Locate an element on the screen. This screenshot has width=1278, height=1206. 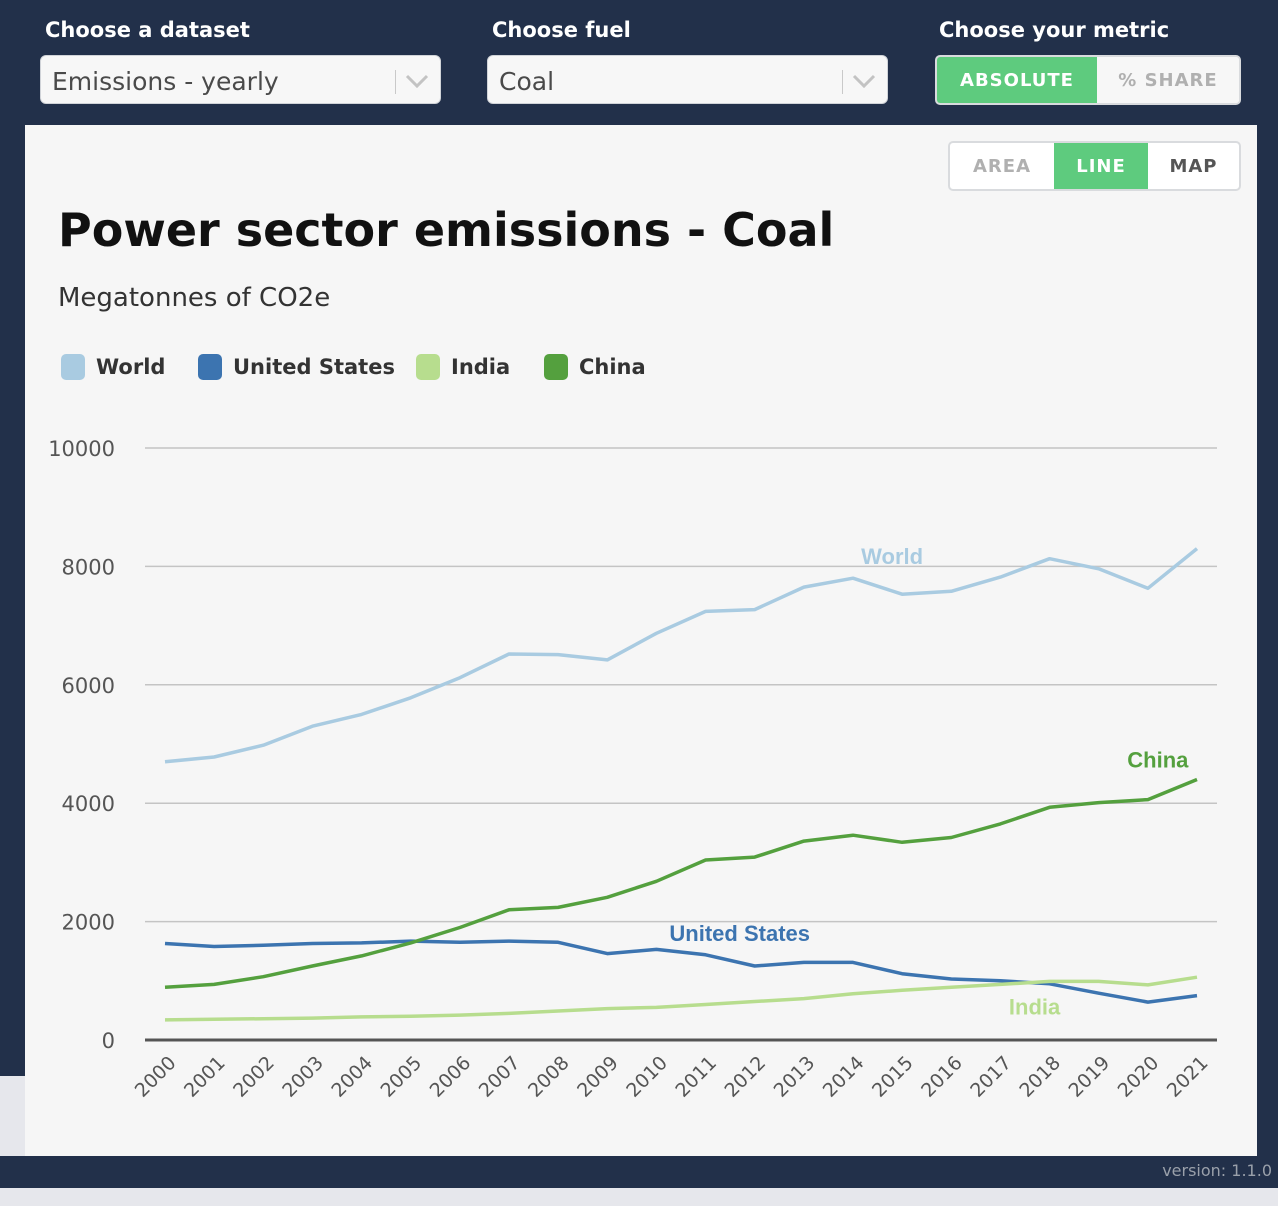
series-label-world: World is located at coordinates (892, 556).